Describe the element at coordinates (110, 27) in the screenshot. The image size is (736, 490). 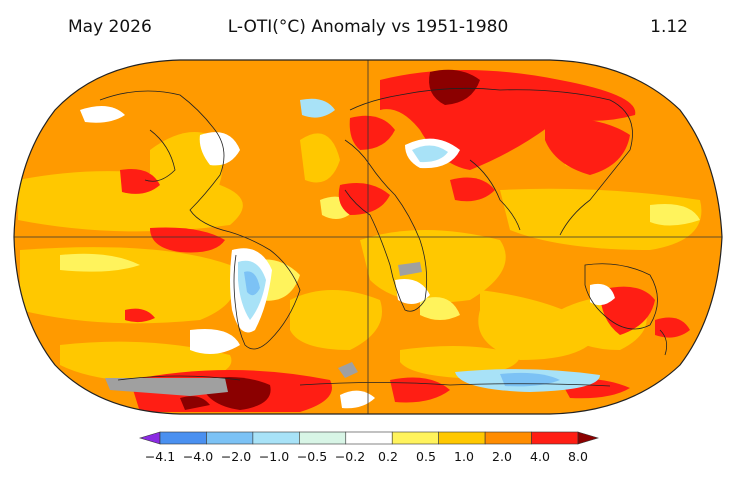
I see `map-date: May 2026` at that location.